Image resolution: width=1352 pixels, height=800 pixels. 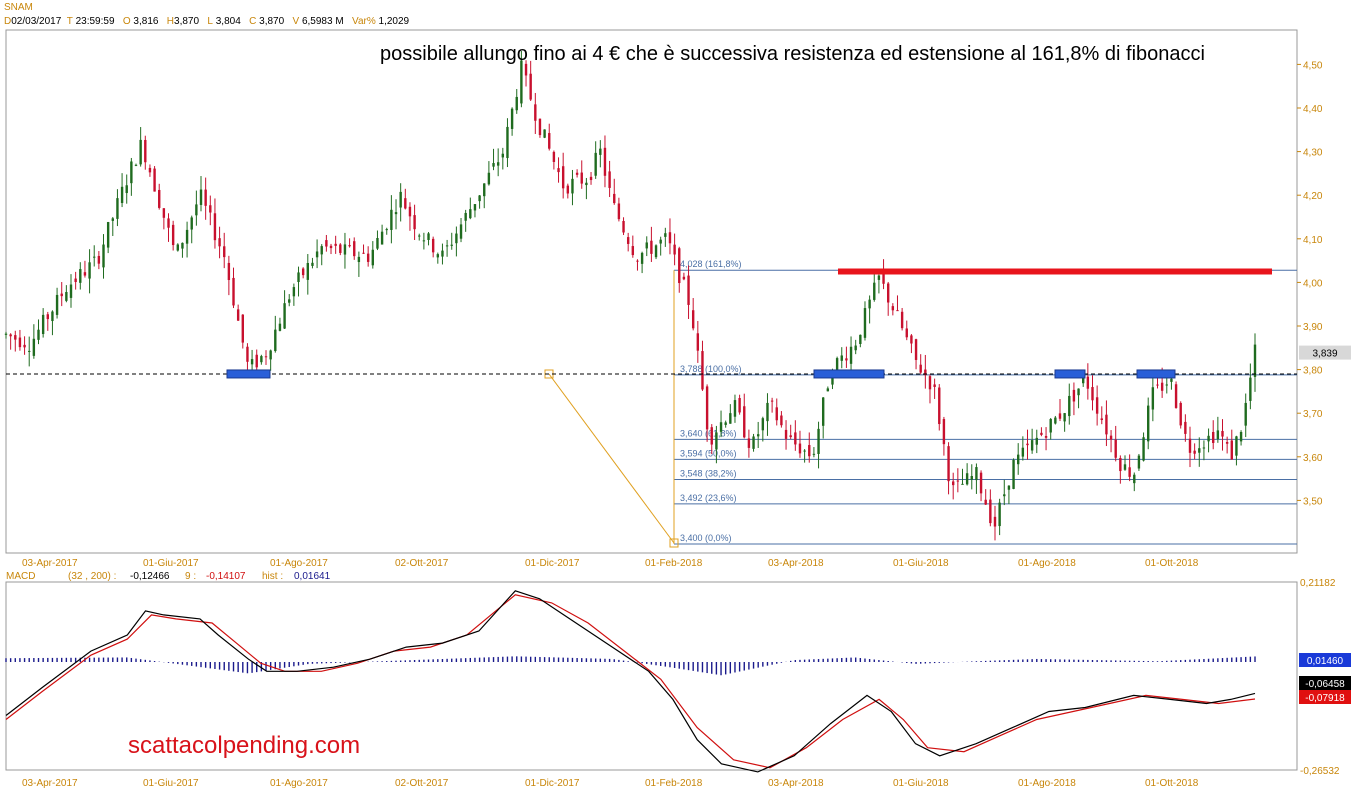 What do you see at coordinates (1047, 783) in the screenshot?
I see `macd-x-tick-label: 01-Ago-2018` at bounding box center [1047, 783].